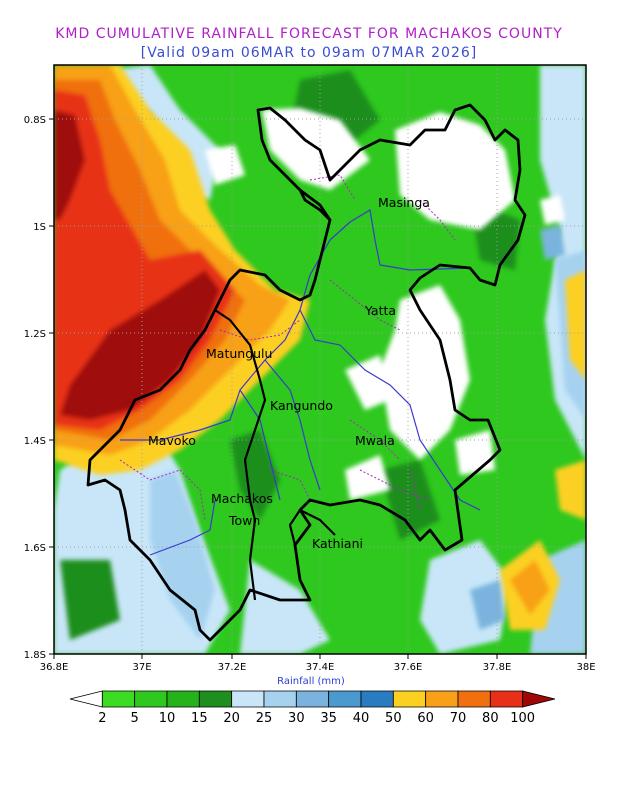 The height and width of the screenshot is (800, 618). Describe the element at coordinates (311, 681) in the screenshot. I see `colorbar-title: Rainfall (mm)` at that location.